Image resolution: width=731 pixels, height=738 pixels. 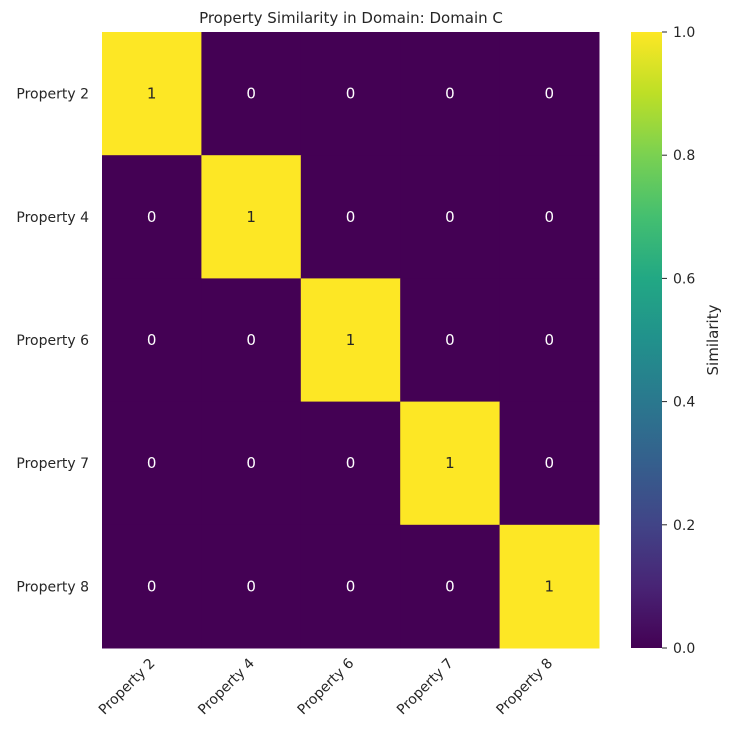 I want to click on colorbar-label: Similarity, so click(x=713, y=339).